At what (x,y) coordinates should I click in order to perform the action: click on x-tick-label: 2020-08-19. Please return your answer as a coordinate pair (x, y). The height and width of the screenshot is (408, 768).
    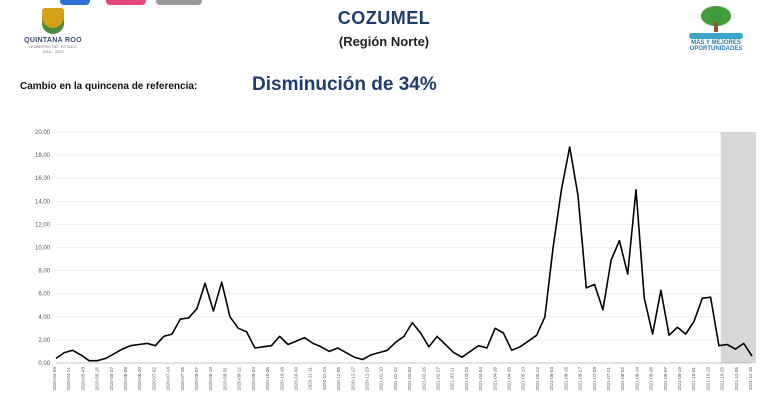
    Looking at the image, I should click on (210, 379).